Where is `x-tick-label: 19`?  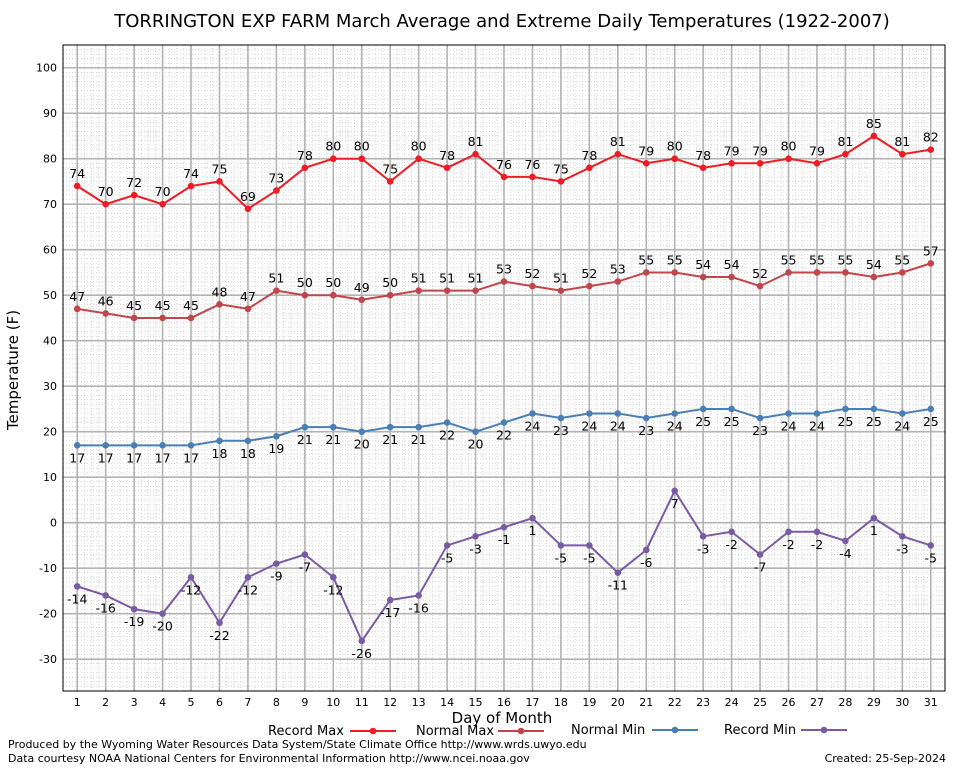
x-tick-label: 19 is located at coordinates (589, 702).